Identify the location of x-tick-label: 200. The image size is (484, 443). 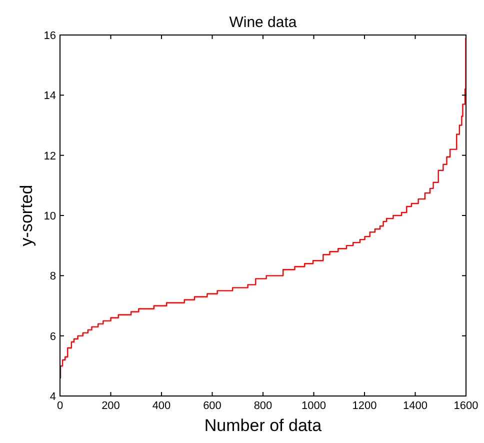
(111, 406).